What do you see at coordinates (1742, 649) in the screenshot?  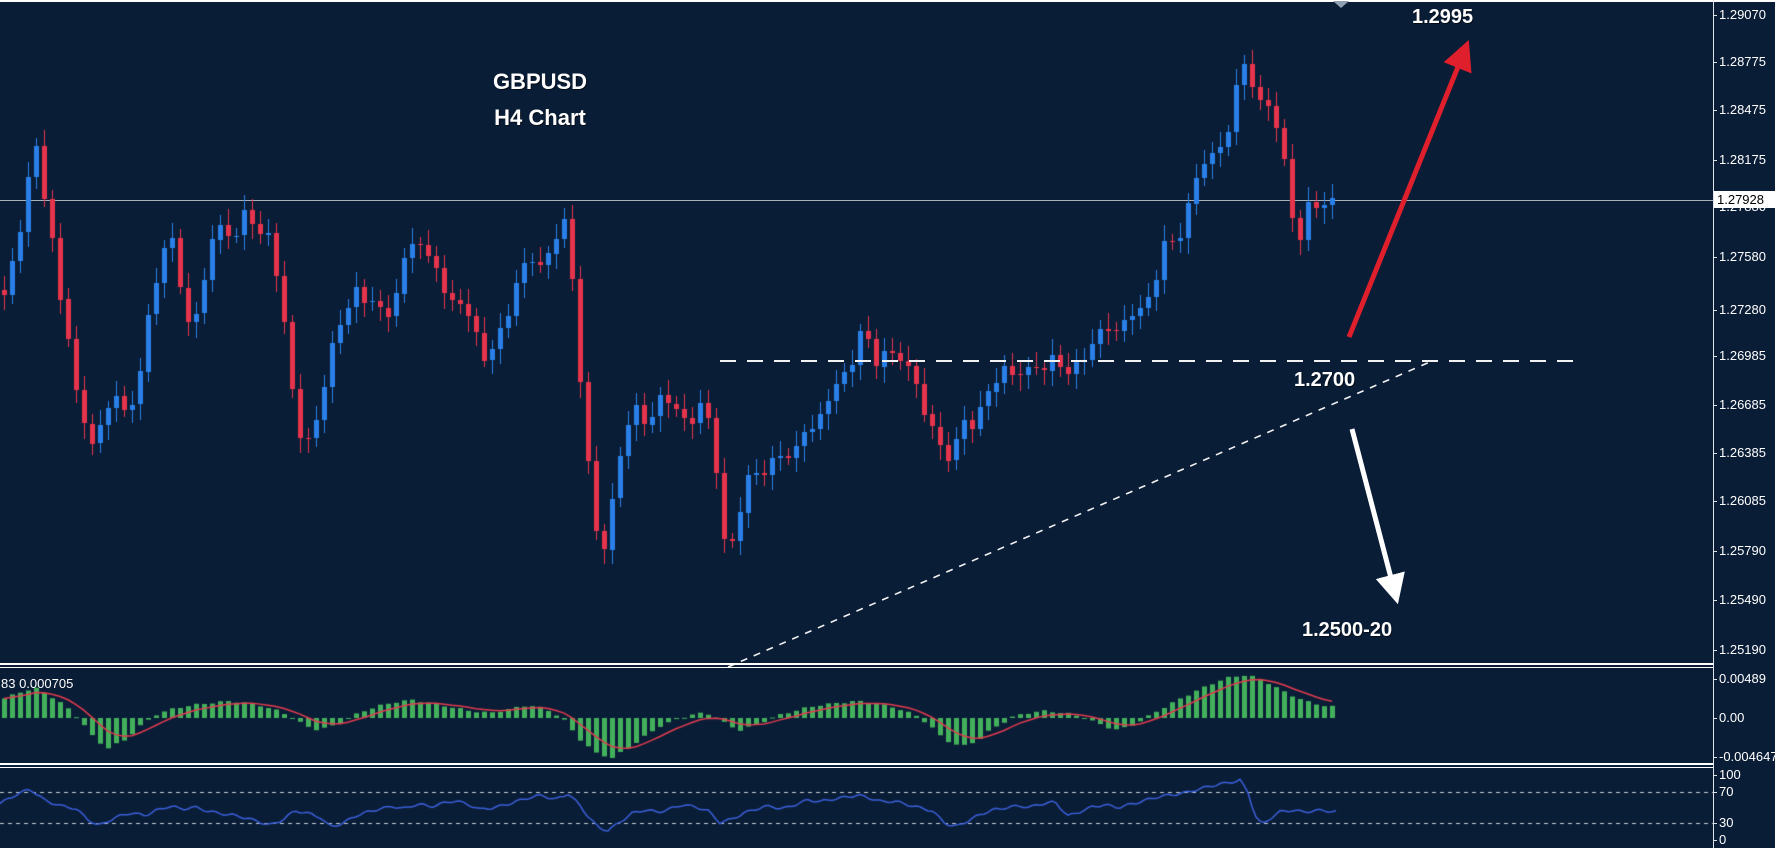 I see `price-axis-label: 1.25190` at bounding box center [1742, 649].